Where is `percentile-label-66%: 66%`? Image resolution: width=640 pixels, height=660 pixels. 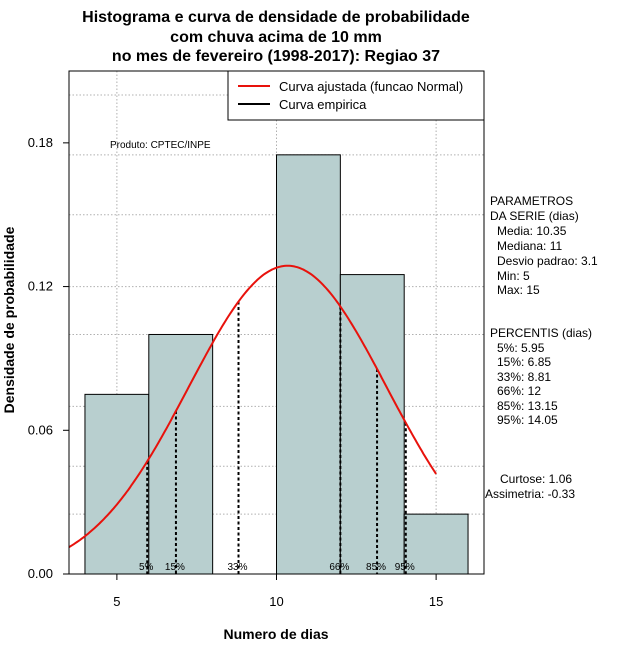 percentile-label-66%: 66% is located at coordinates (339, 567).